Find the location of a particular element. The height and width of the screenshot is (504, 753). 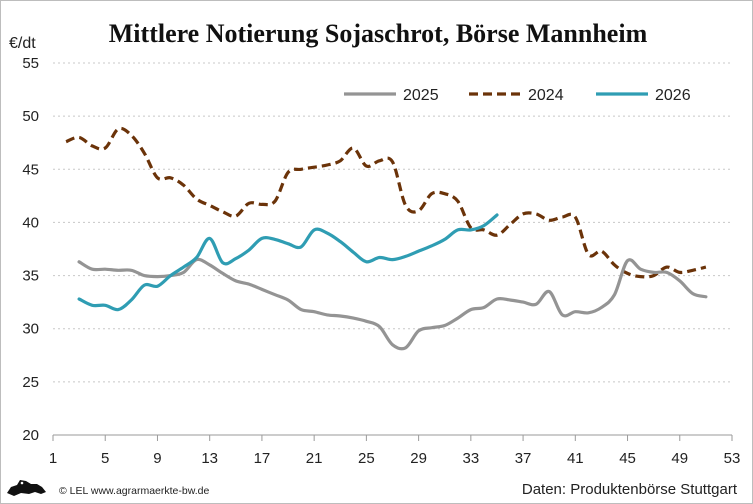

legend-item-2025: 2025 is located at coordinates (391, 95).